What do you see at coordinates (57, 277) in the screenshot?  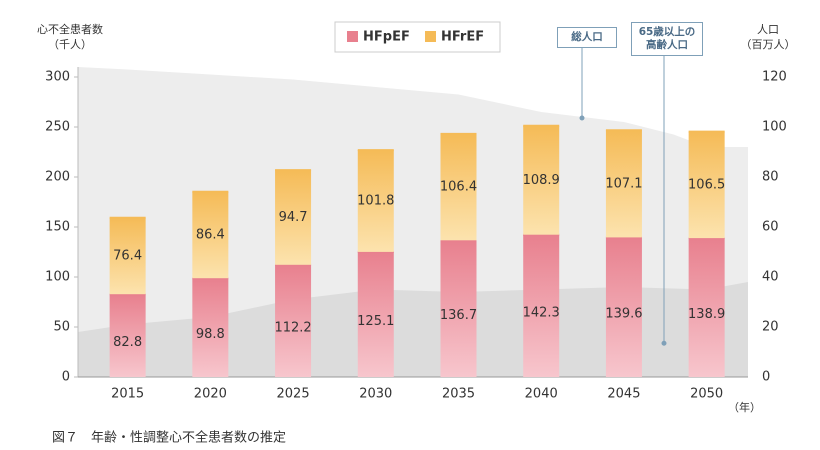 I see `y-tick-label: 100` at bounding box center [57, 277].